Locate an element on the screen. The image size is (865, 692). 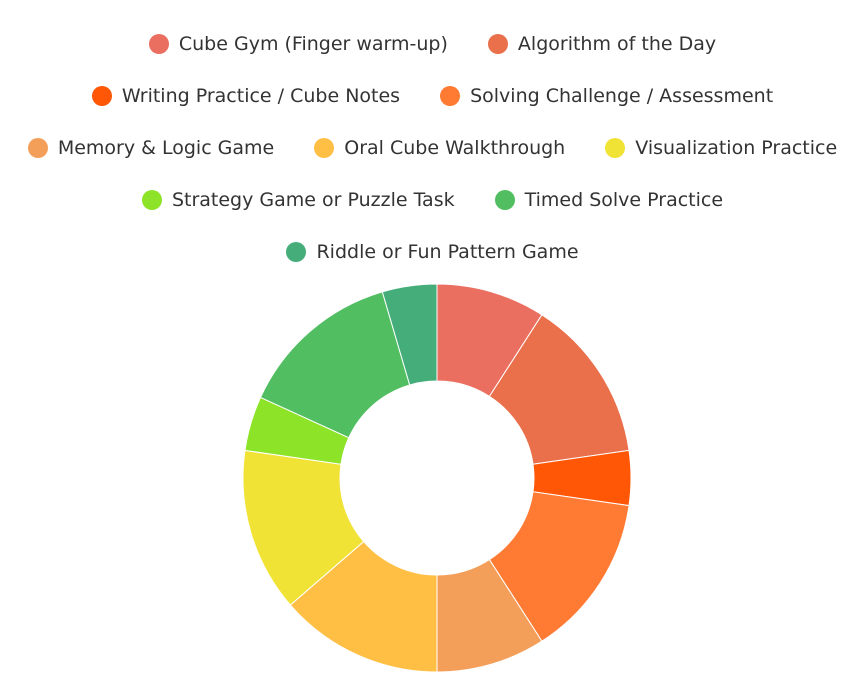
legend-item-memory-logic-game: Memory & Logic Game is located at coordinates (151, 148).